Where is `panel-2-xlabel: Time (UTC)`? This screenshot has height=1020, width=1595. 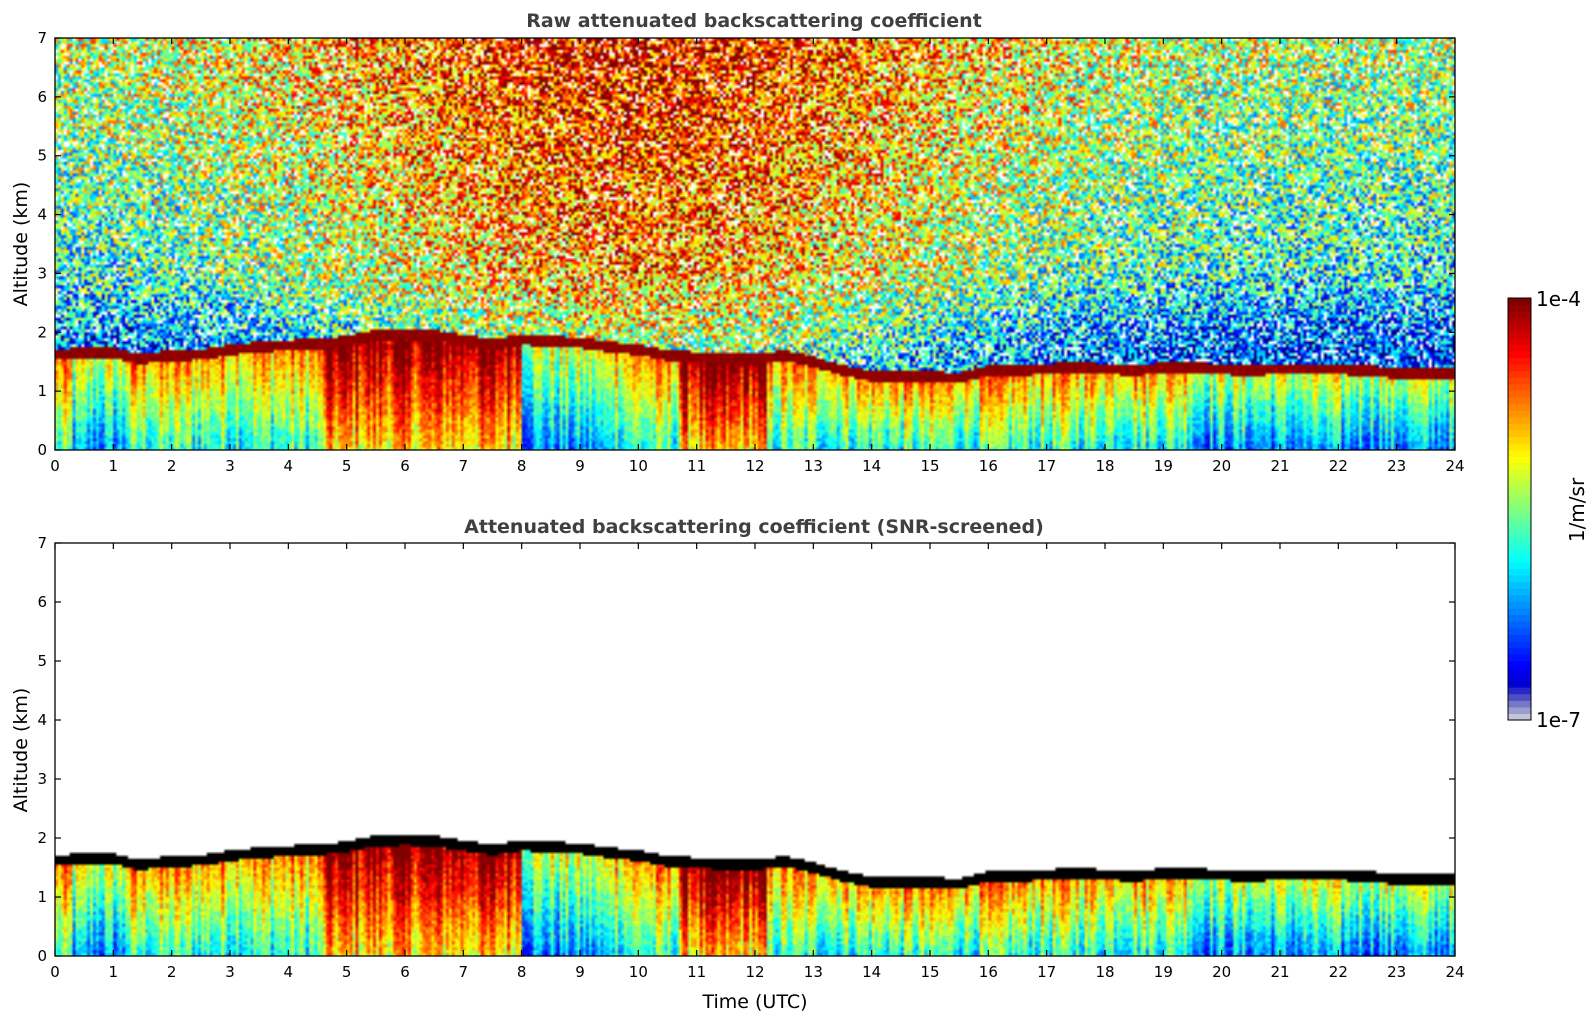 panel-2-xlabel: Time (UTC) is located at coordinates (754, 1002).